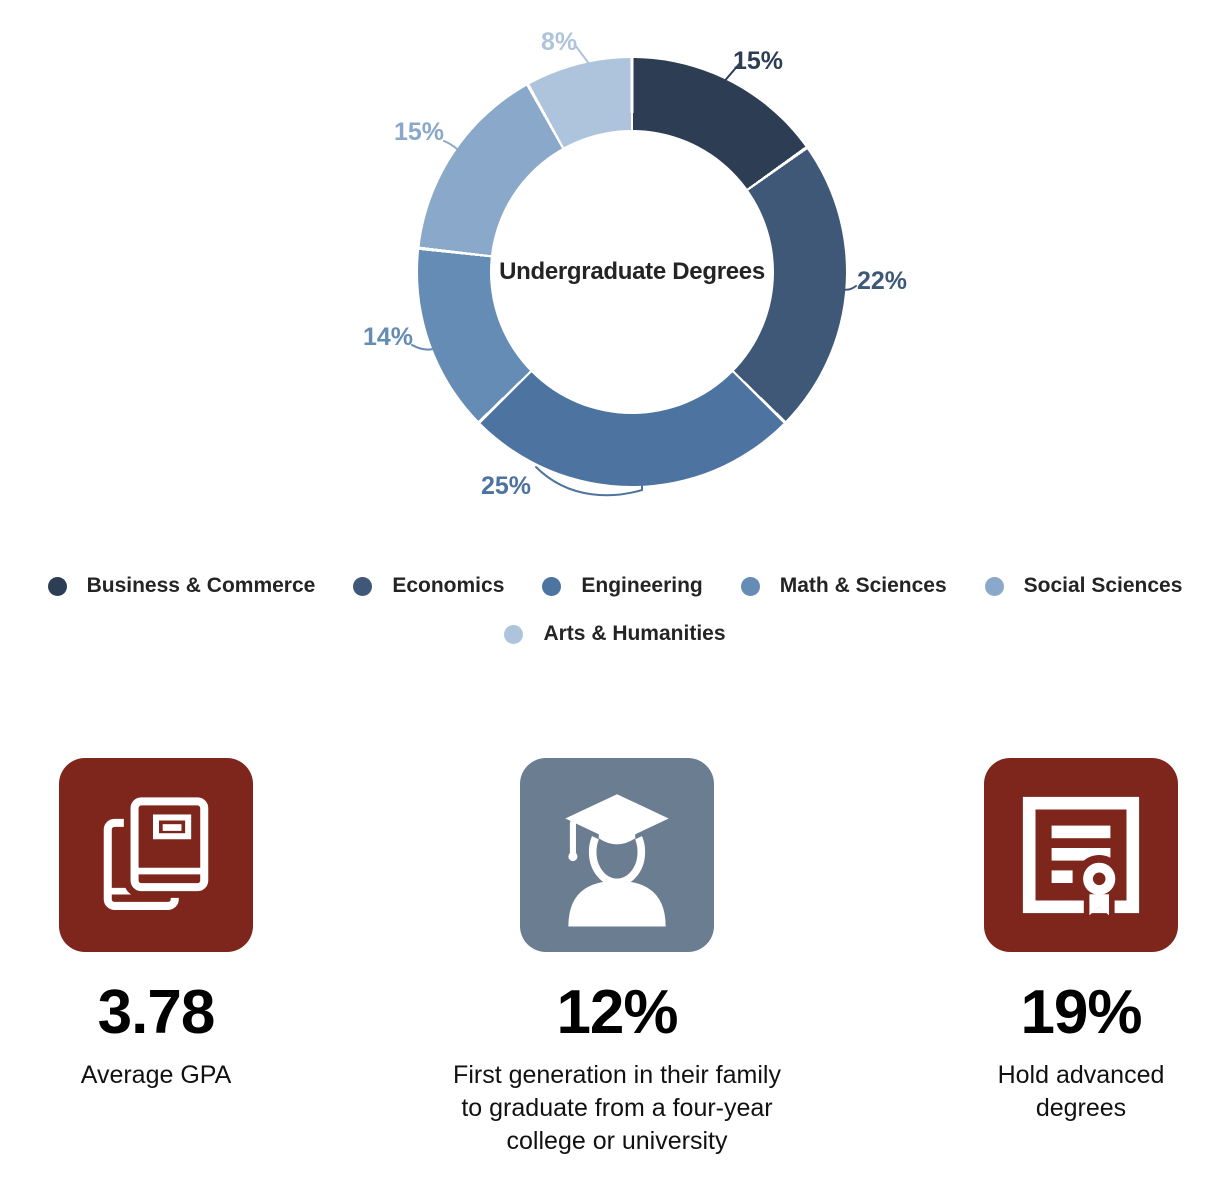 The height and width of the screenshot is (1196, 1230). Describe the element at coordinates (863, 585) in the screenshot. I see `legend-item-label: Math & Sciences` at that location.